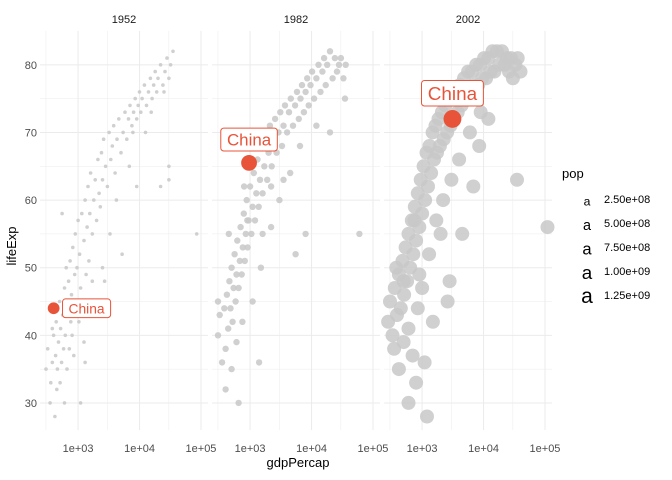  Describe the element at coordinates (627, 296) in the screenshot. I see `legend-entry-label: 1.25e+09` at that location.